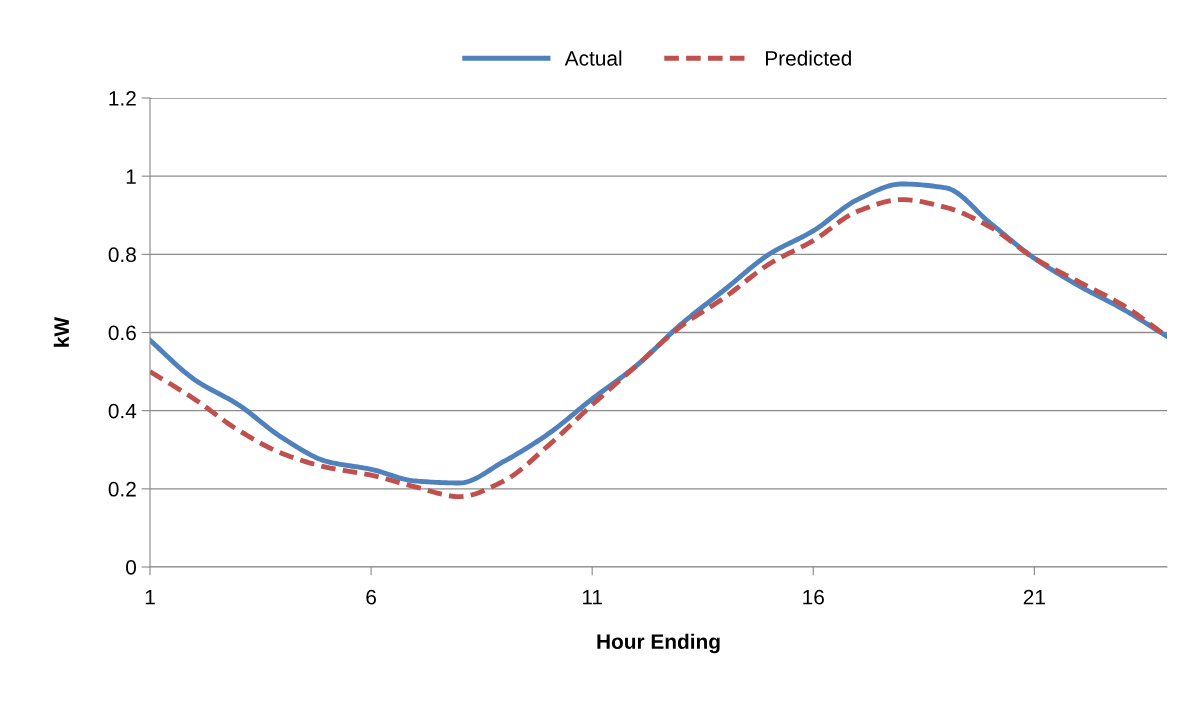 Image resolution: width=1201 pixels, height=709 pixels. What do you see at coordinates (131, 567) in the screenshot?
I see `y-tick-label: 0` at bounding box center [131, 567].